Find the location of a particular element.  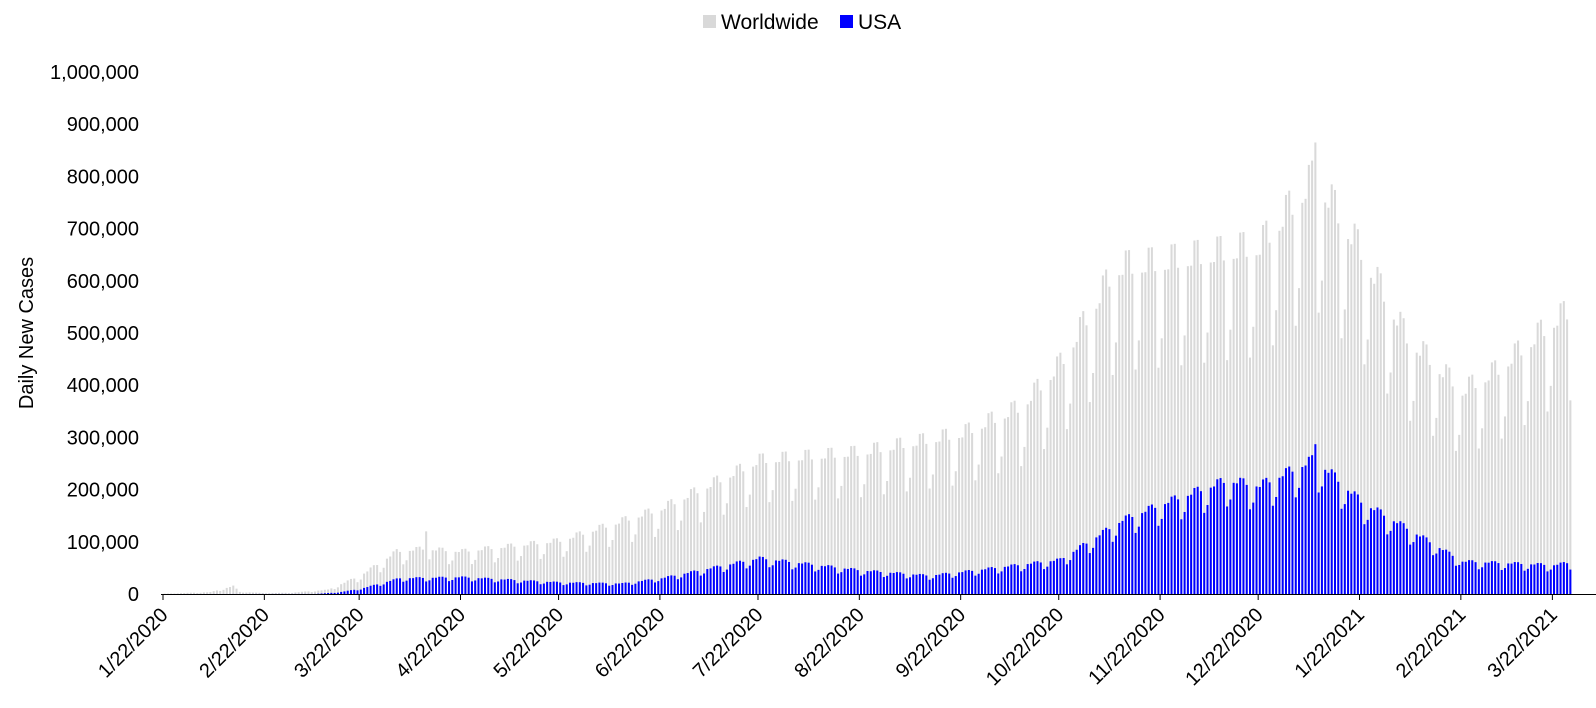

legend-label-usa: USA is located at coordinates (879, 22).